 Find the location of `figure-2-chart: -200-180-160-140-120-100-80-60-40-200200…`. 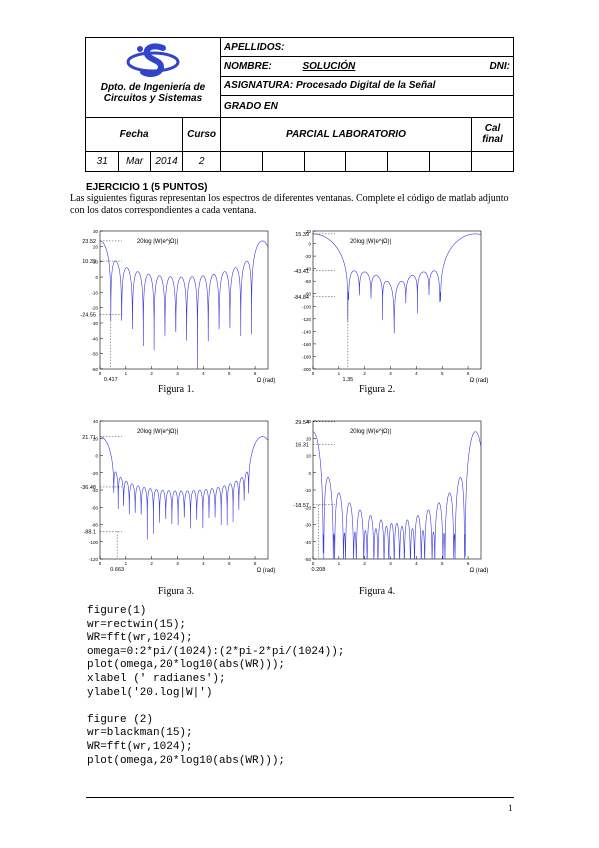

figure-2-chart: -200-180-160-140-120-100-80-60-40-200200… is located at coordinates (390, 306).